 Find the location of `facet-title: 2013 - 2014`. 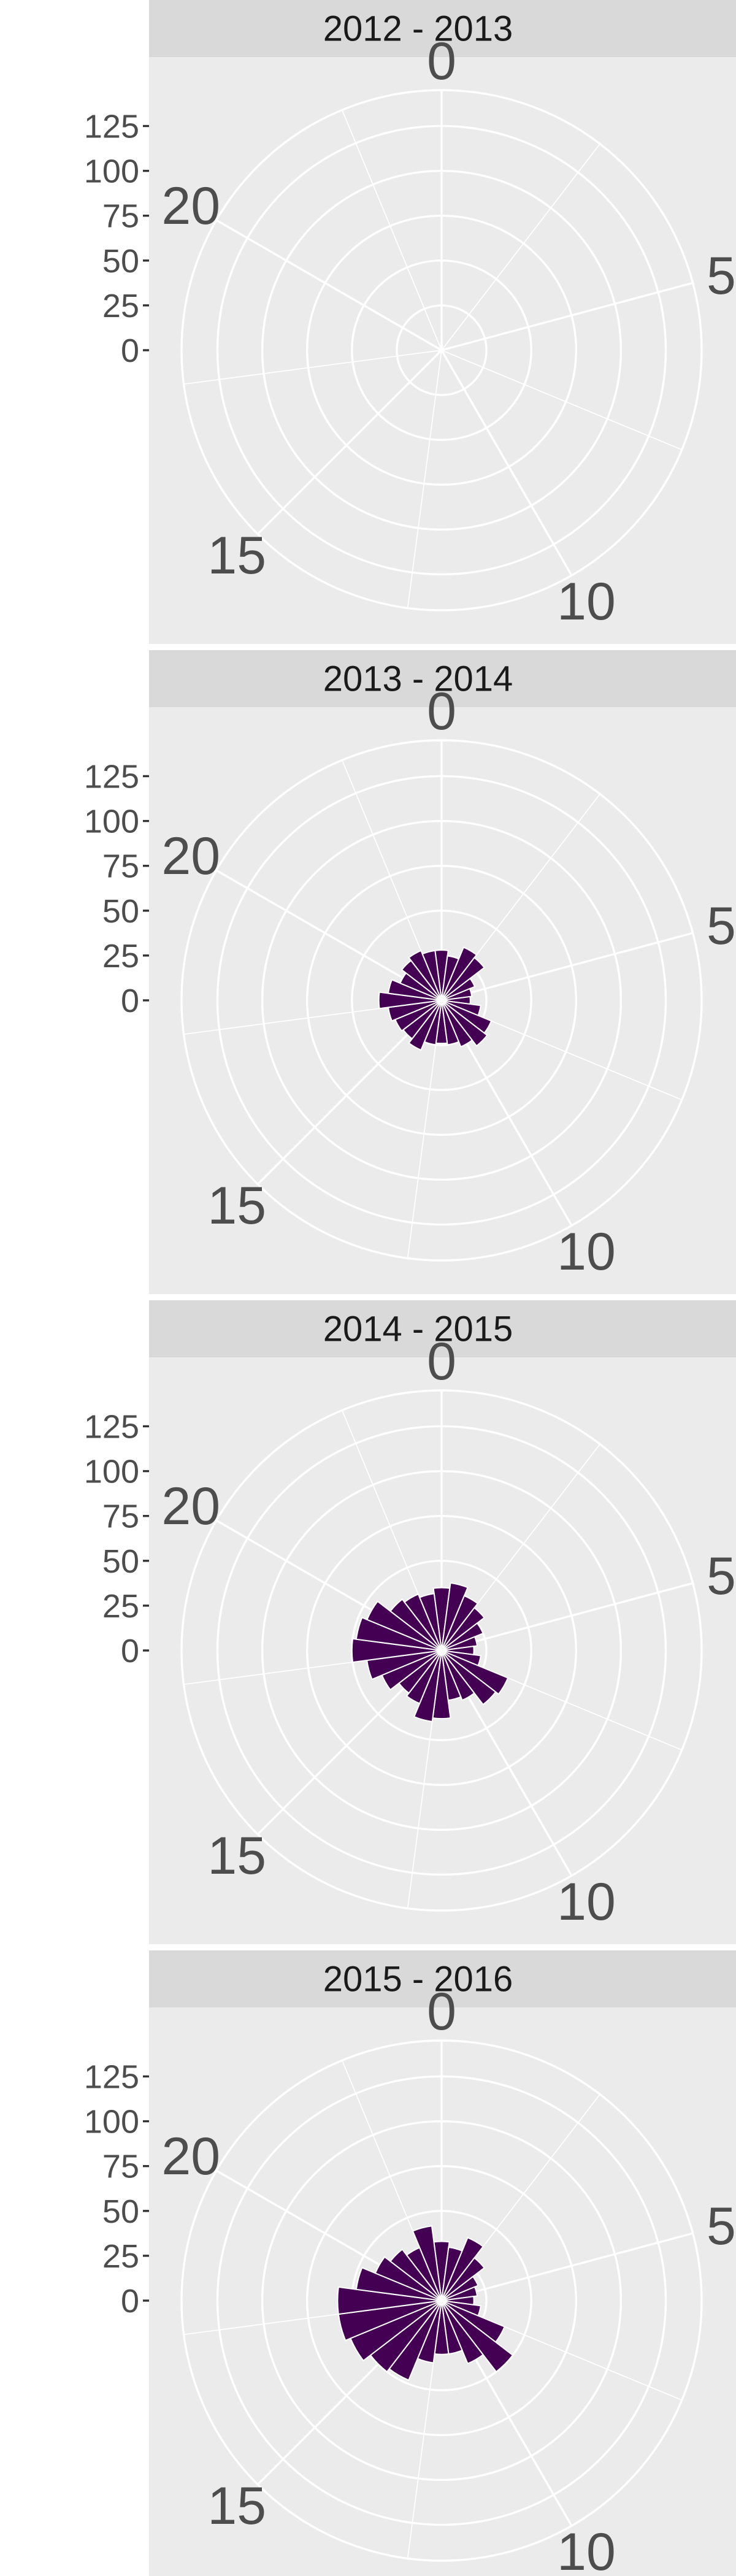

facet-title: 2013 - 2014 is located at coordinates (418, 679).